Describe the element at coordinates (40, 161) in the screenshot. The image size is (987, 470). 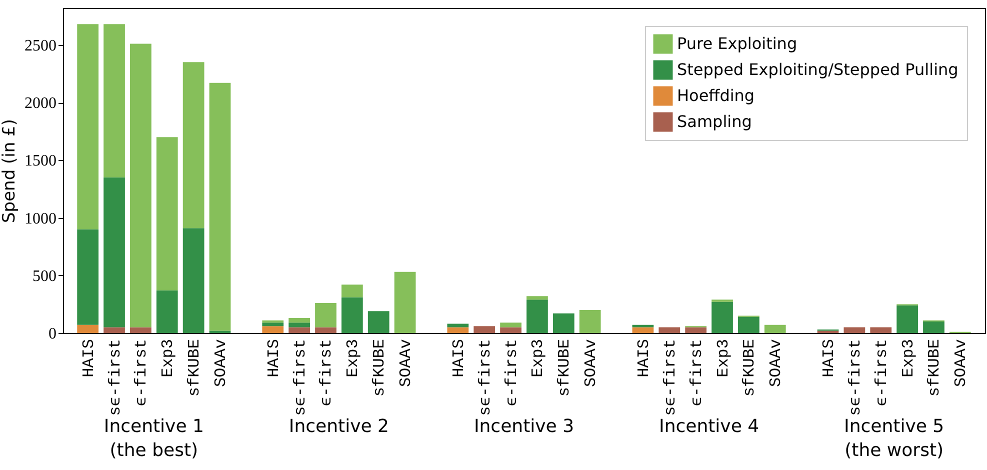
I see `y-tick-label: 1500` at that location.